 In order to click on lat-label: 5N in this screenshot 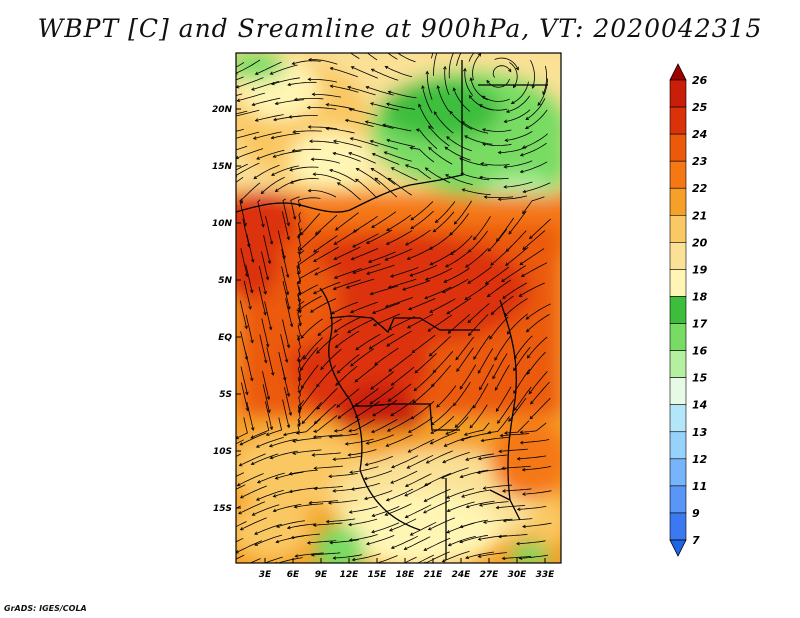, I will do `click(225, 281)`.